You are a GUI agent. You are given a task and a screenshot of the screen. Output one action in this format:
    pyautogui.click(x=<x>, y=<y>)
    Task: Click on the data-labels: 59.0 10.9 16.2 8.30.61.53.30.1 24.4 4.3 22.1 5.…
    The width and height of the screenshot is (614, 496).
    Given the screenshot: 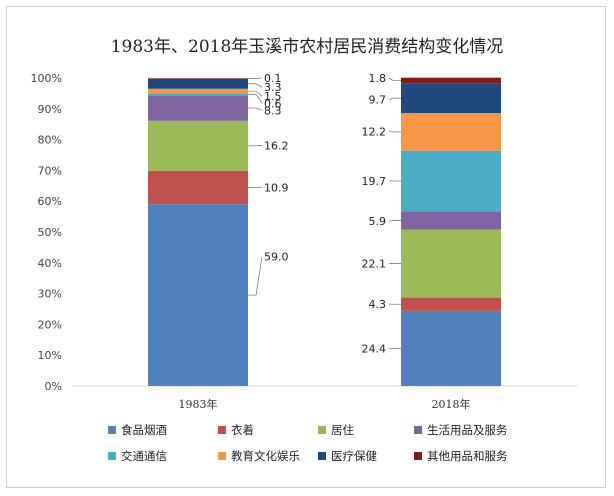 What is the action you would take?
    pyautogui.click(x=324, y=213)
    